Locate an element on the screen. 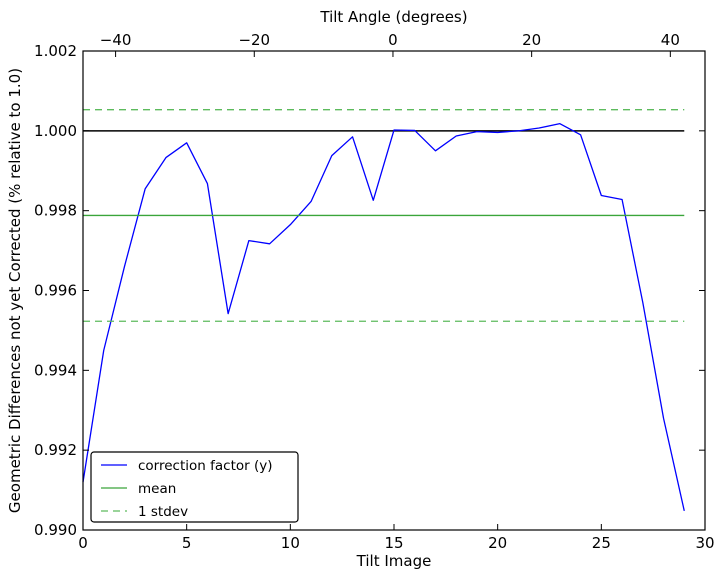 This screenshot has height=579, width=722. legend-box is located at coordinates (194, 487).